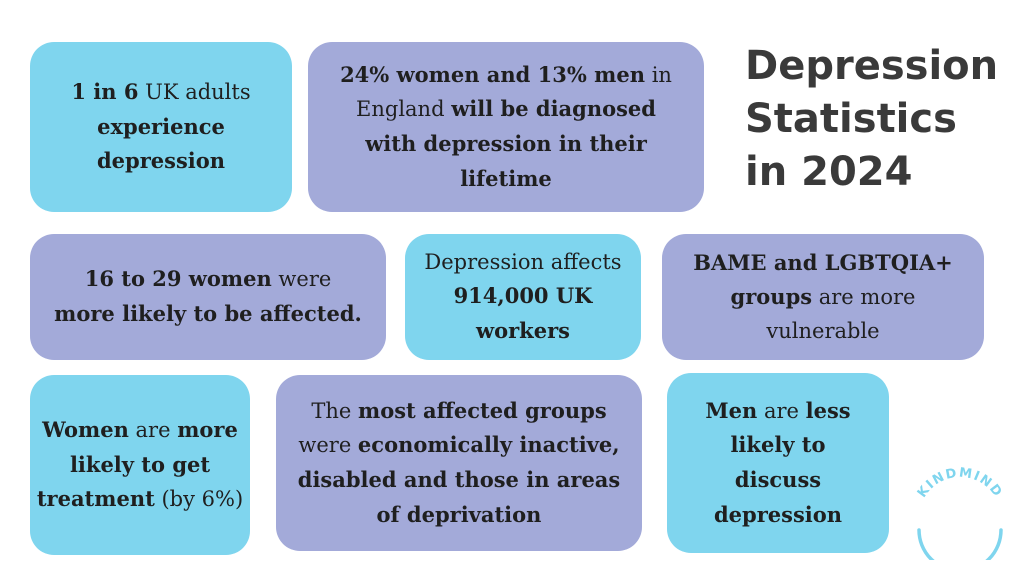  What do you see at coordinates (960, 513) in the screenshot?
I see `kindmind-logo: KINDMIND` at bounding box center [960, 513].